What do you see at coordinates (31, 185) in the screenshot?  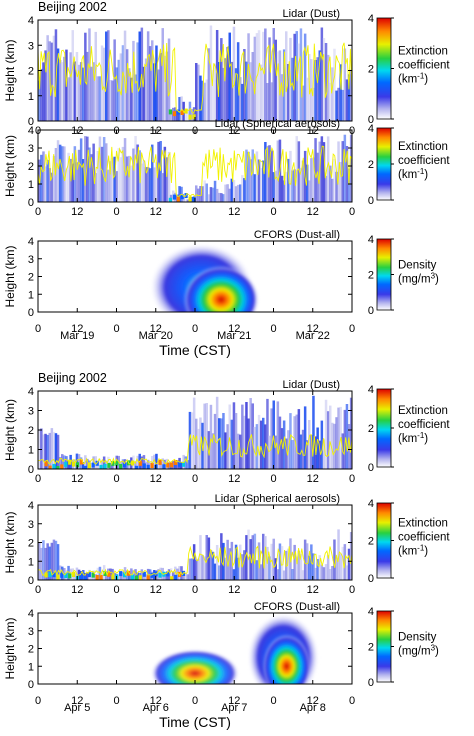 I see `y-tick-label: 1` at bounding box center [31, 185].